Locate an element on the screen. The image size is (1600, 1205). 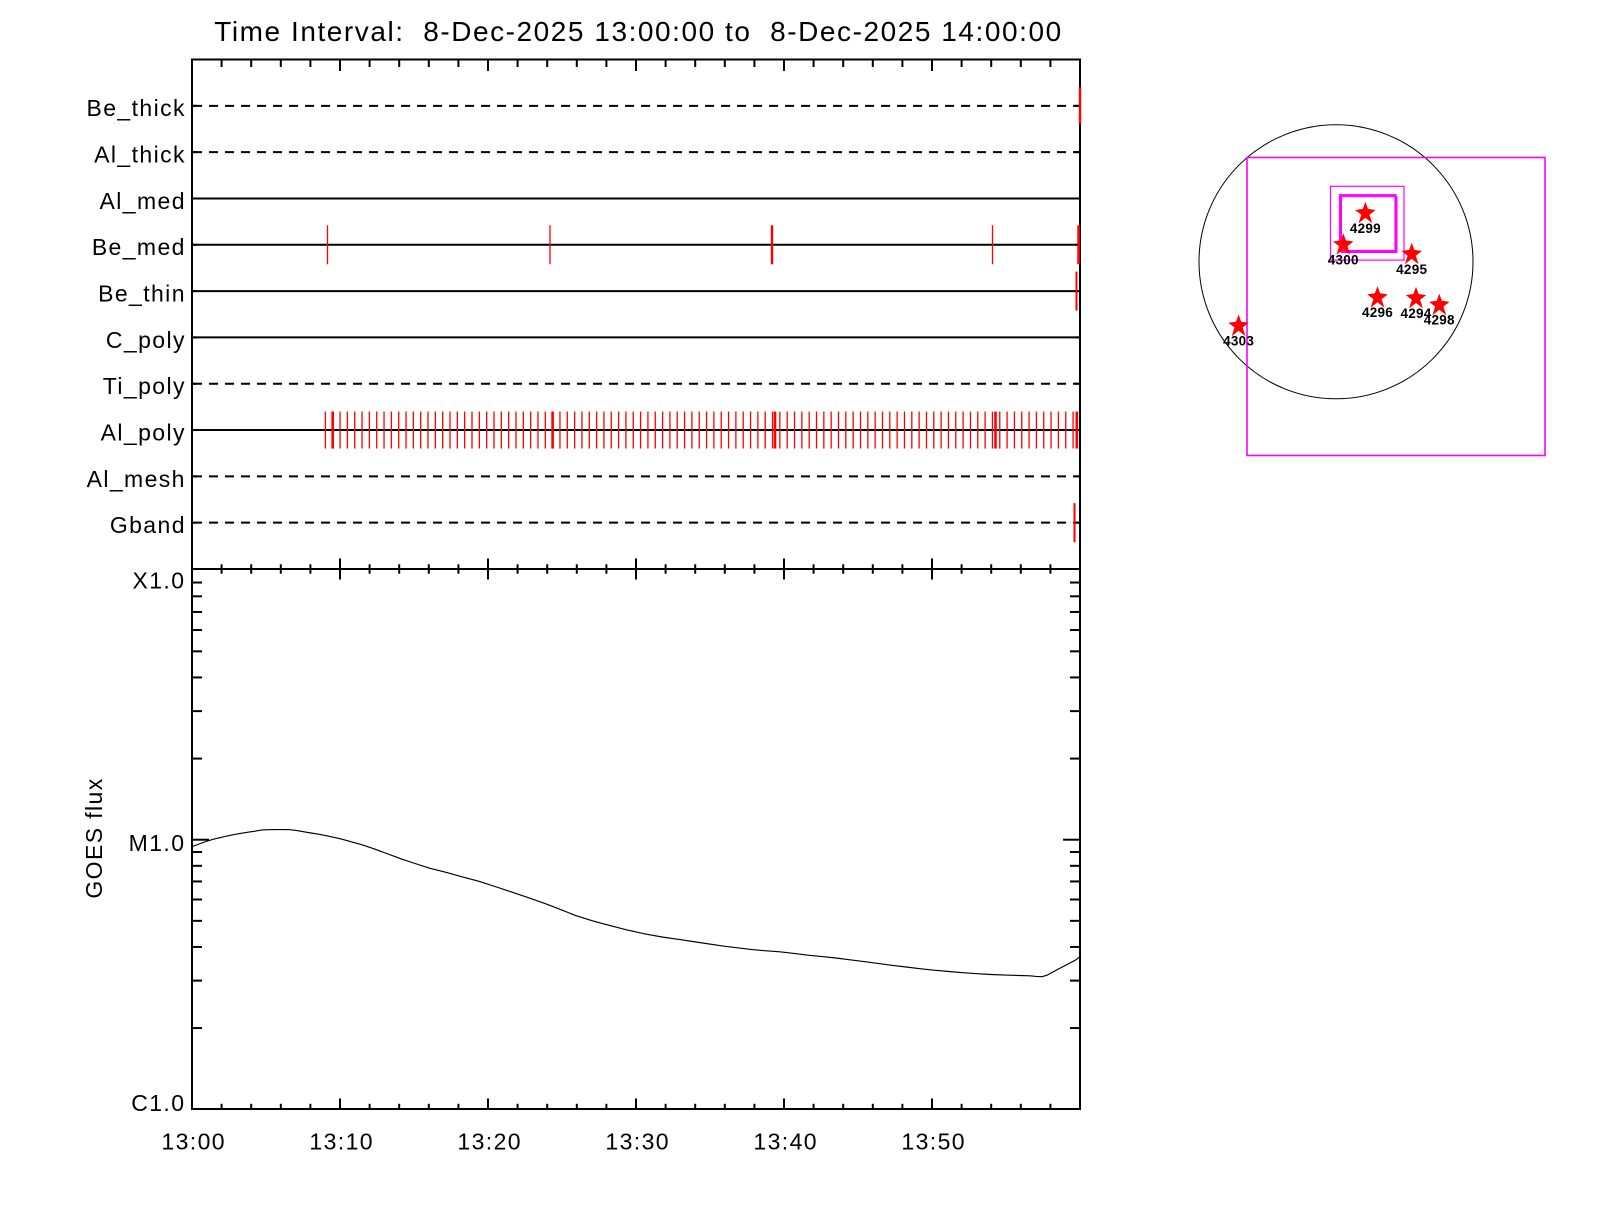
svg-text: Gband is located at coordinates (148, 525).